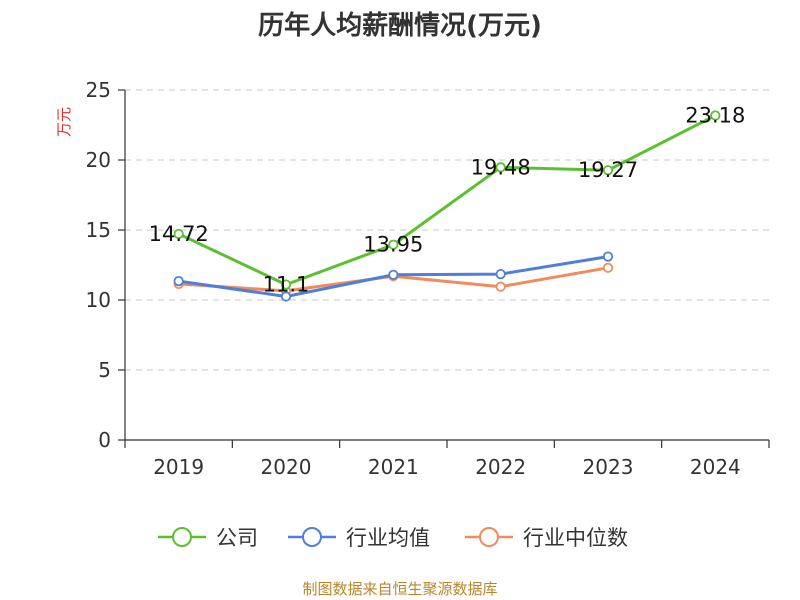  What do you see at coordinates (98, 300) in the screenshot?
I see `y-tick-label: 10` at bounding box center [98, 300].